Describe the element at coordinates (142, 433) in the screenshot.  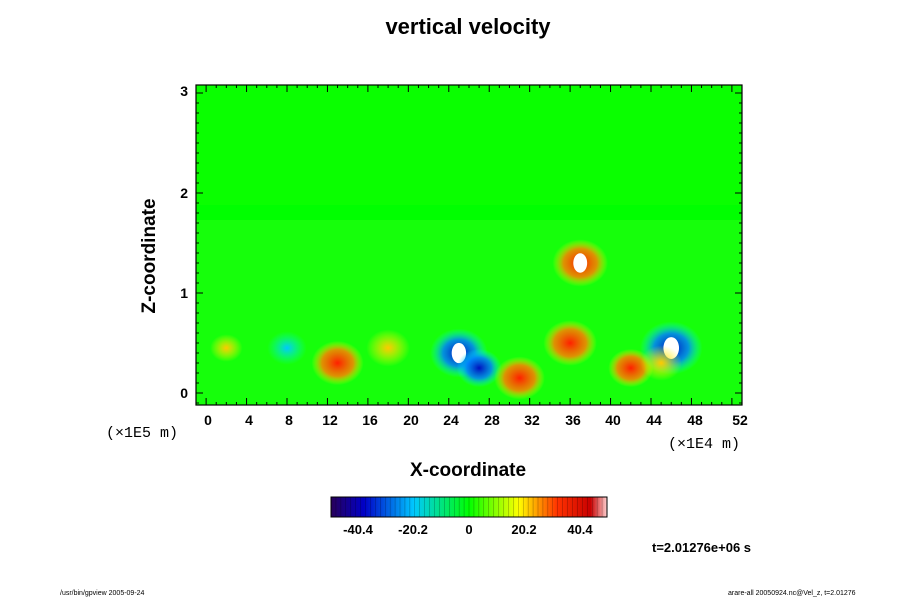
I see `y-scale-label: (×1E5 m)` at that location.